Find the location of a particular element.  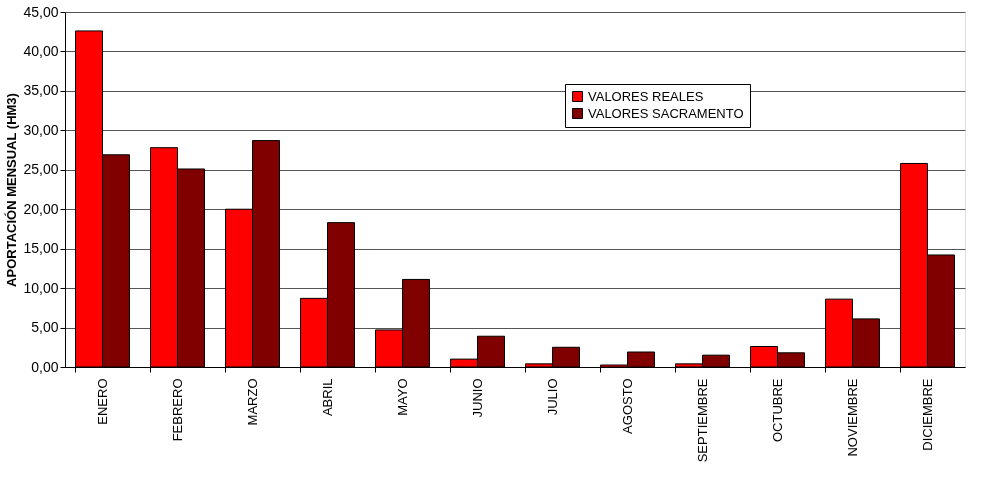

y-tick-label: 40,00 is located at coordinates (41, 50).